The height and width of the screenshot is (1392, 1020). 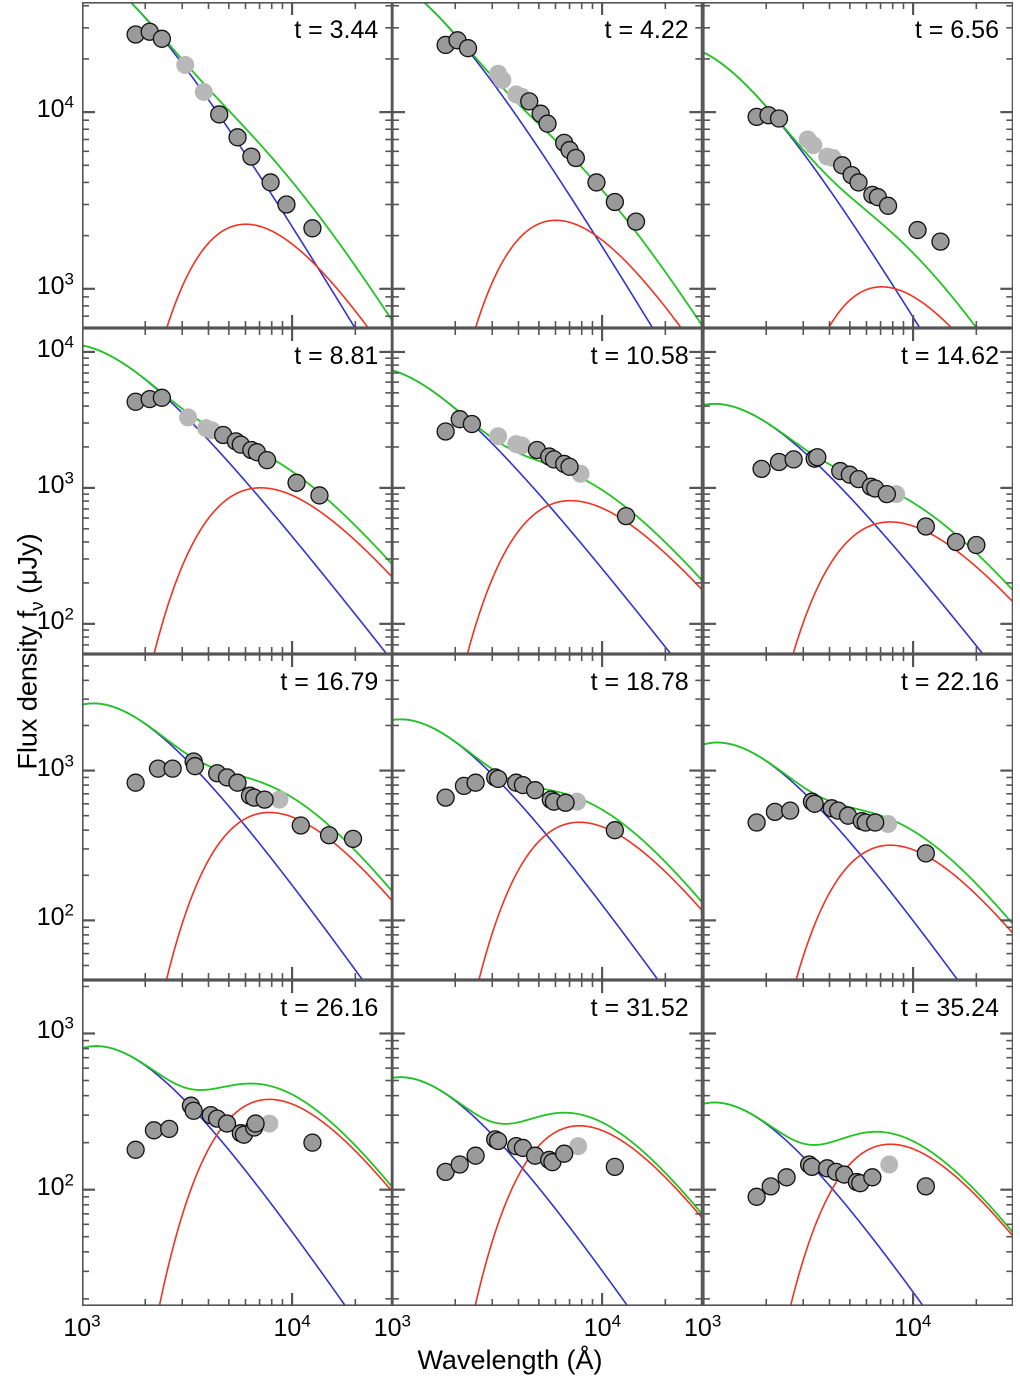 I want to click on panel-epoch-label: t = 18.78, so click(x=639, y=682).